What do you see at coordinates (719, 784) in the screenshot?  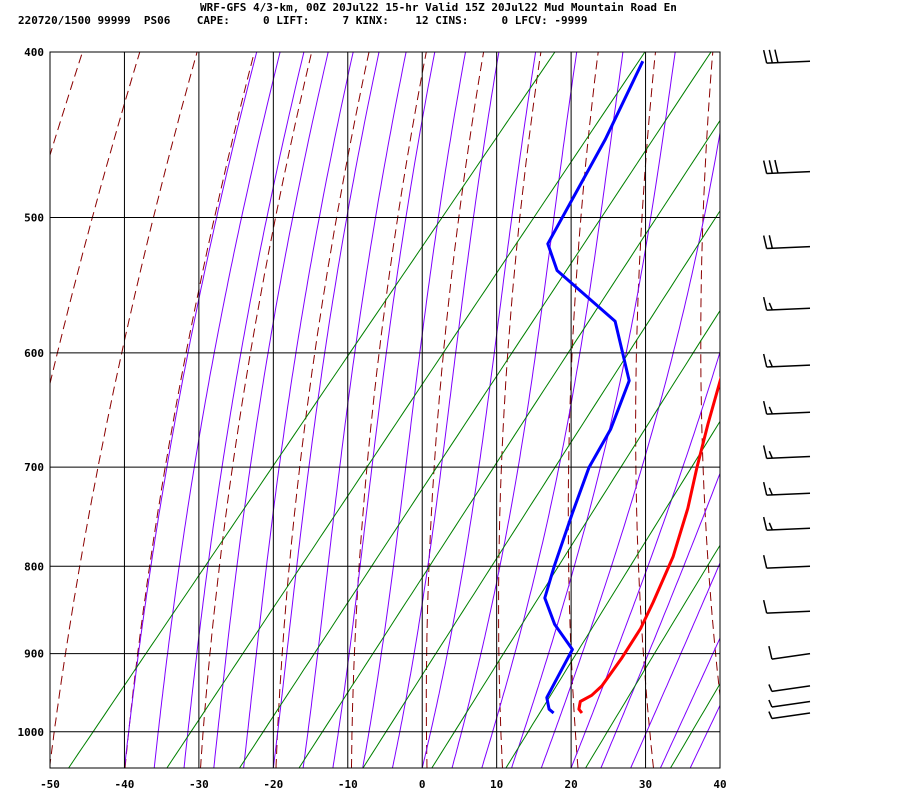 I see `x-tick-label: 40` at bounding box center [719, 784].